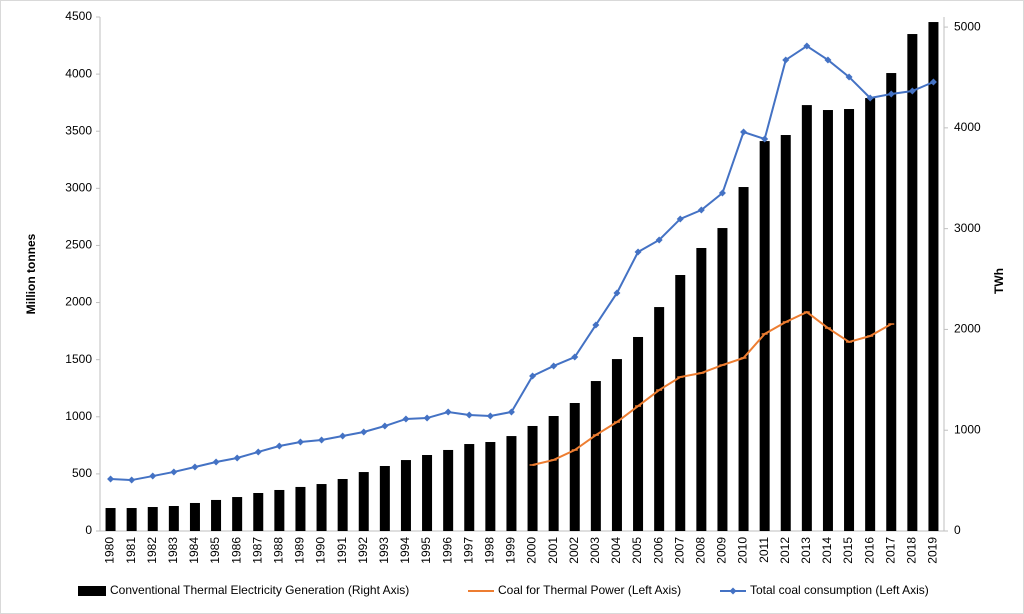  Describe the element at coordinates (869, 550) in the screenshot. I see `x-tick-label: 2016` at that location.